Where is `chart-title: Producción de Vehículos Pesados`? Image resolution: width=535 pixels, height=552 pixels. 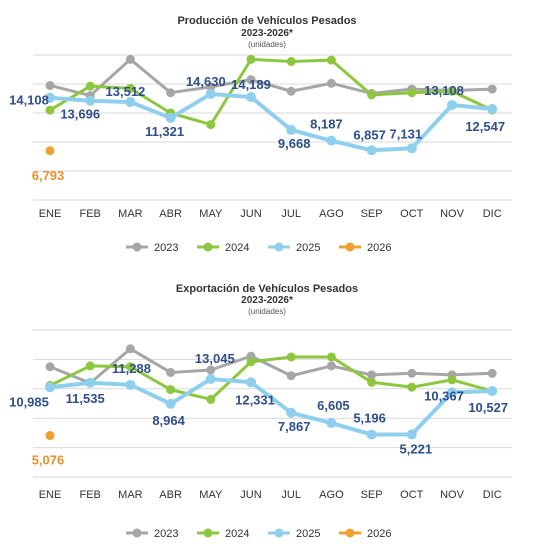 chart-title: Producción de Vehículos Pesados is located at coordinates (266, 21).